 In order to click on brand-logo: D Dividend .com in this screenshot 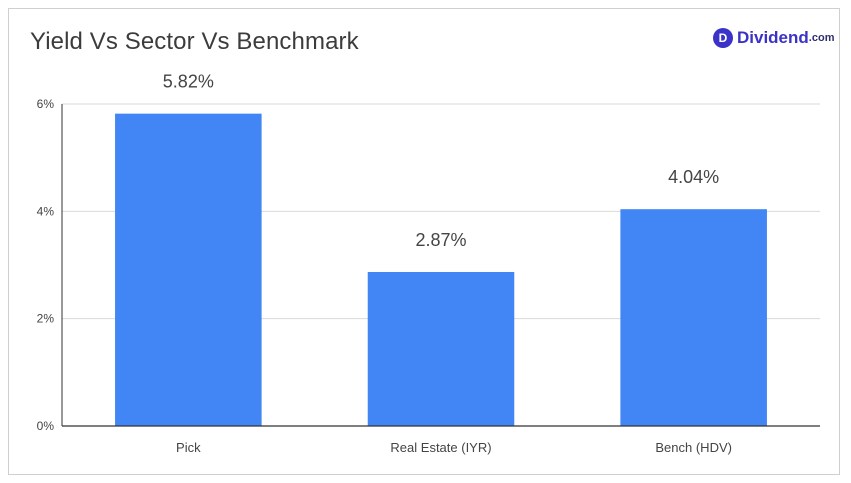, I will do `click(773, 38)`.